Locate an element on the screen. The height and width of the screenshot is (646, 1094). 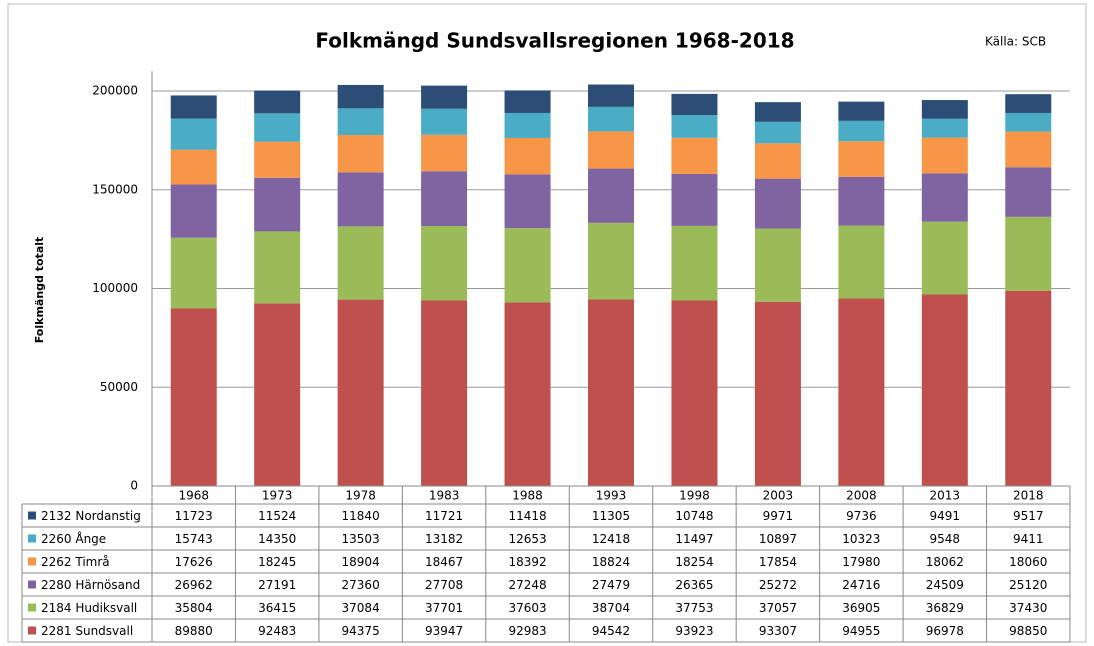
table-value: 13182 is located at coordinates (444, 539).